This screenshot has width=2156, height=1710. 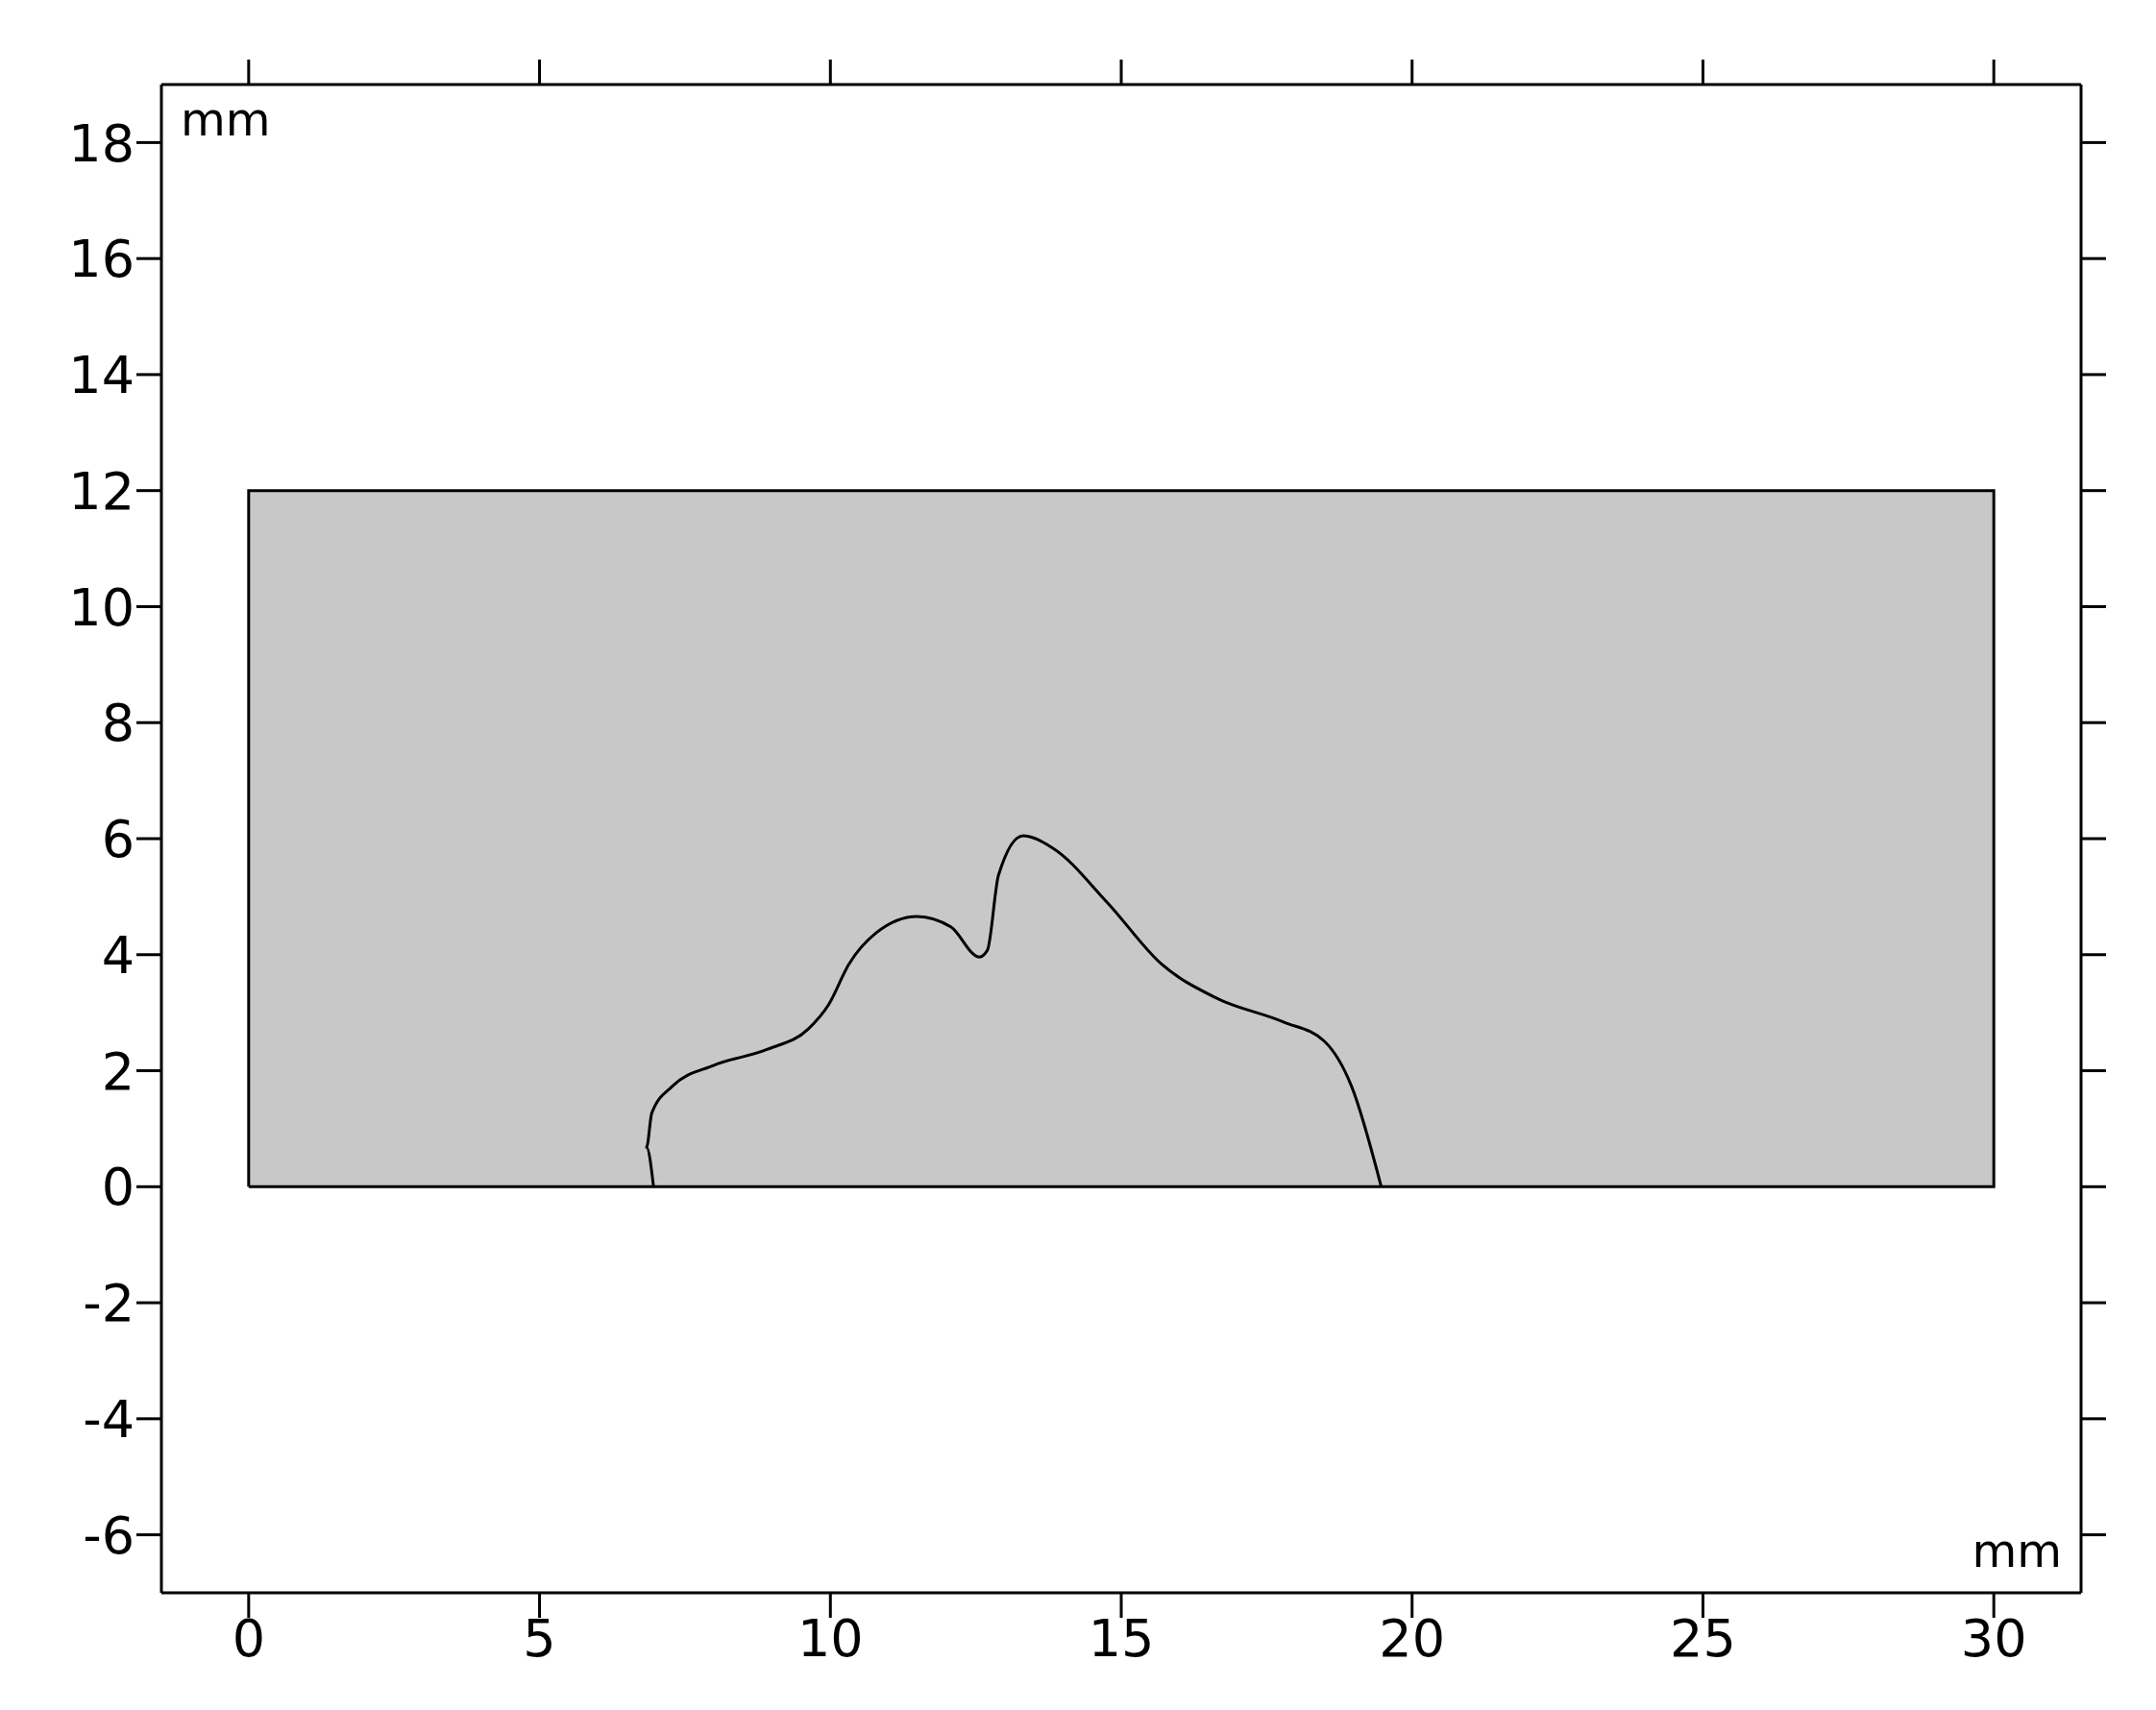 What do you see at coordinates (1121, 1639) in the screenshot?
I see `x-tick-label: 15` at bounding box center [1121, 1639].